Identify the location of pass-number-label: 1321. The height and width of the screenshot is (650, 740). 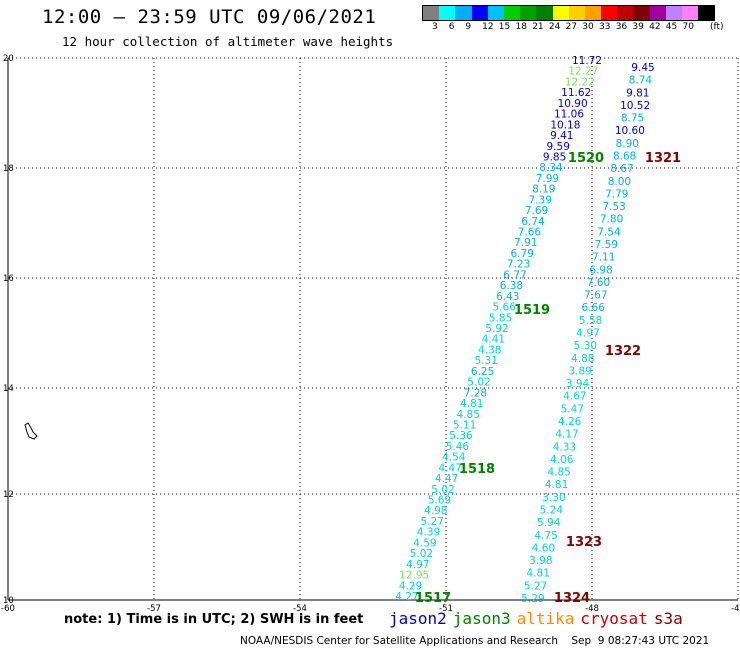
(663, 158).